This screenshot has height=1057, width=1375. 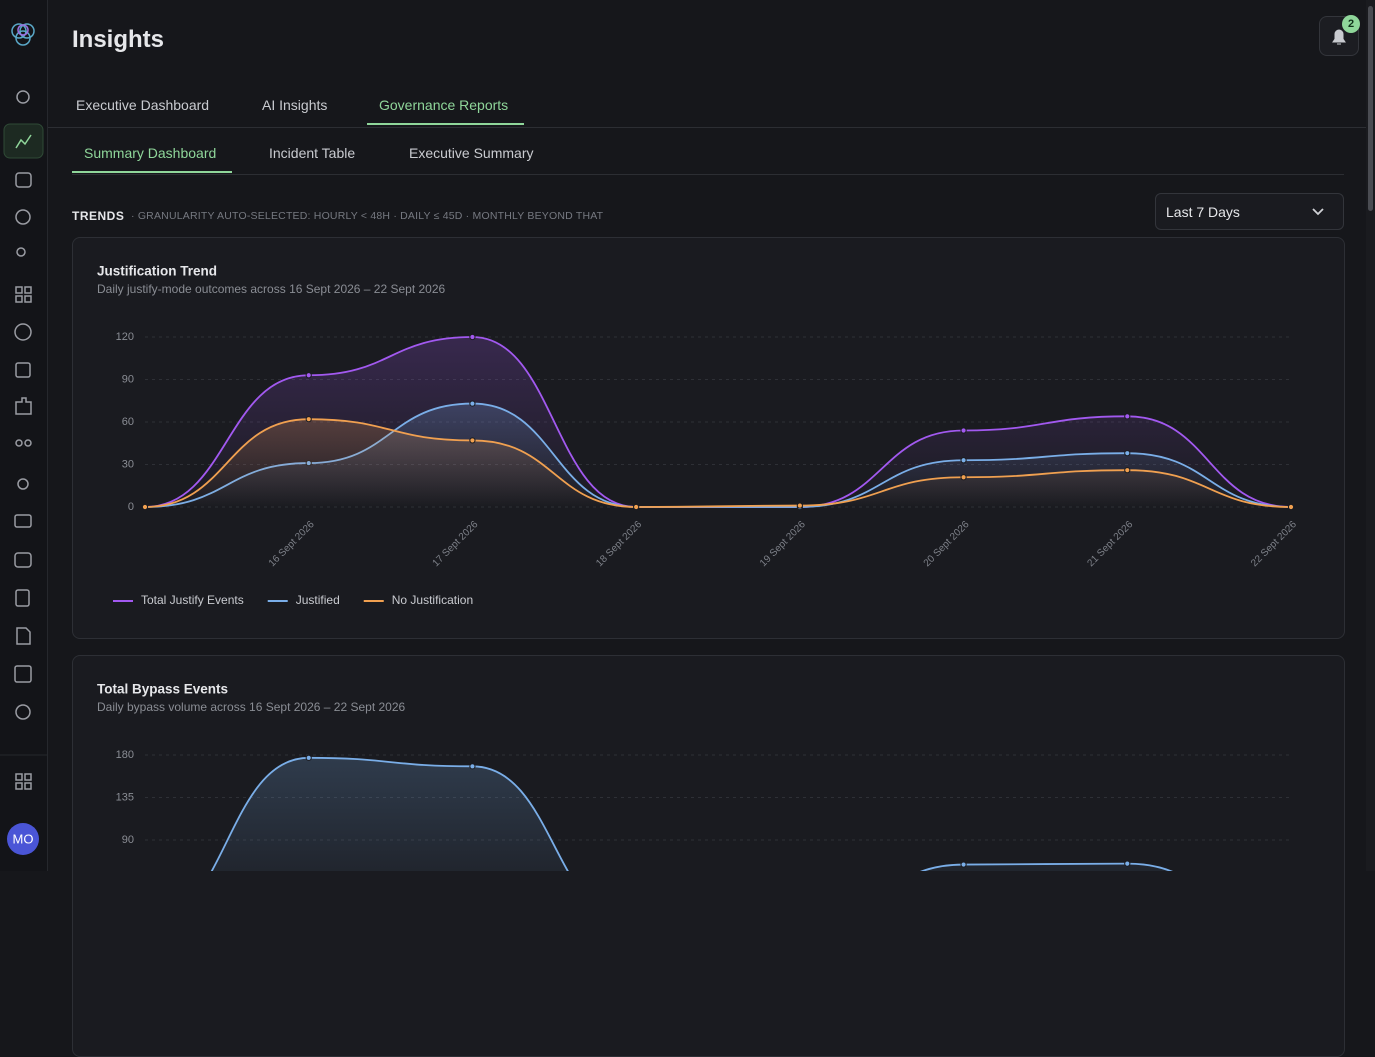 What do you see at coordinates (23, 439) in the screenshot?
I see `sidebar-icons: MO` at bounding box center [23, 439].